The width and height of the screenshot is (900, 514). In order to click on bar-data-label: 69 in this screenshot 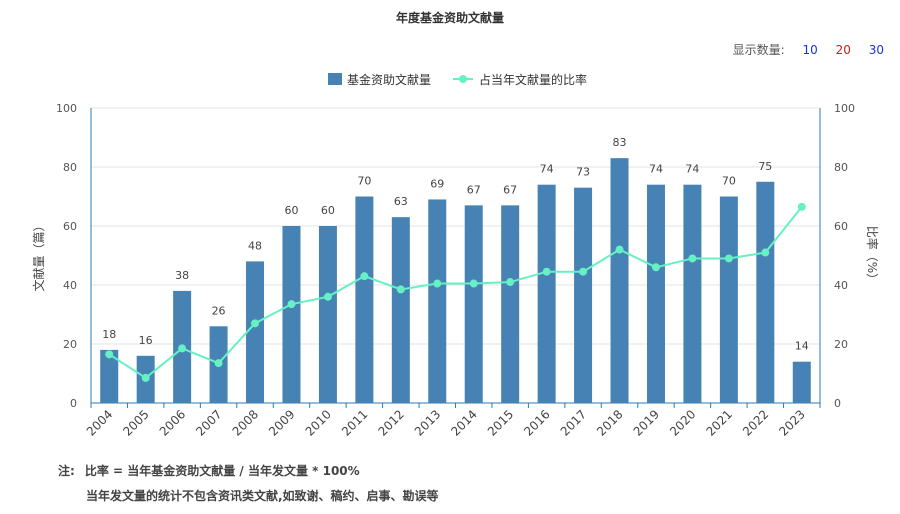, I will do `click(437, 183)`.